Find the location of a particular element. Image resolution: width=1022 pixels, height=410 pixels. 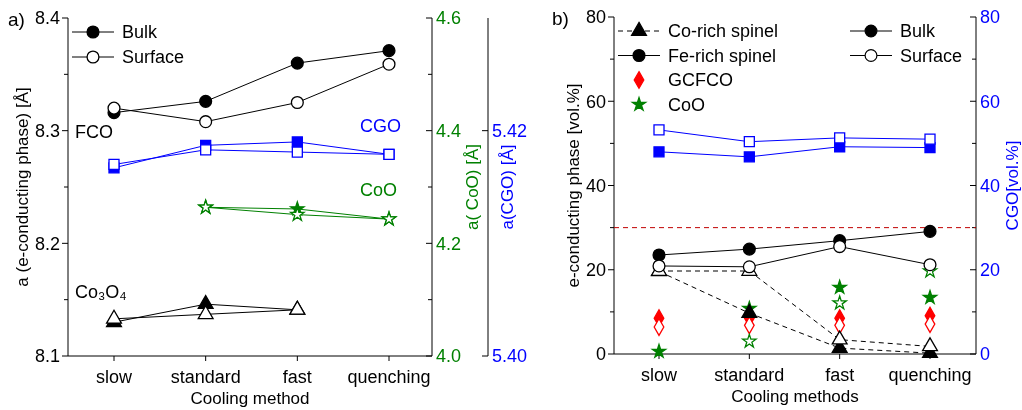

x-axis-title: Cooling methods is located at coordinates (795, 396).